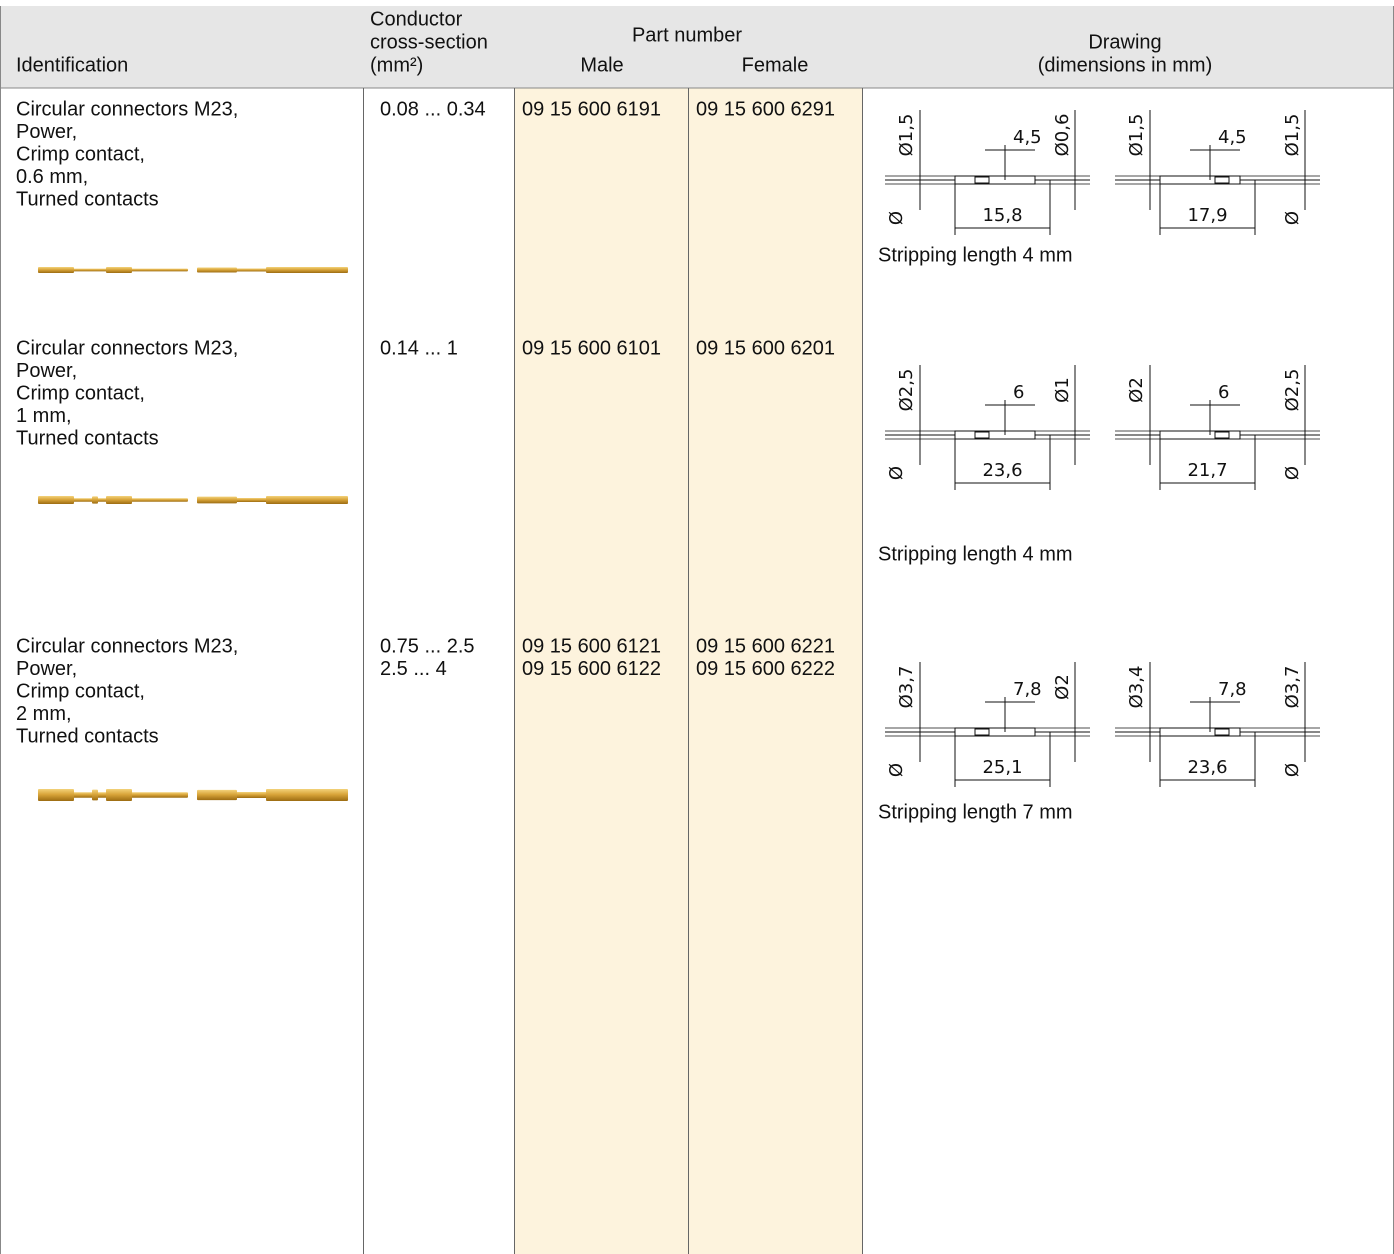 Image resolution: width=1394 pixels, height=1254 pixels. What do you see at coordinates (416, 19) in the screenshot?
I see `header-cell: Conductor` at bounding box center [416, 19].